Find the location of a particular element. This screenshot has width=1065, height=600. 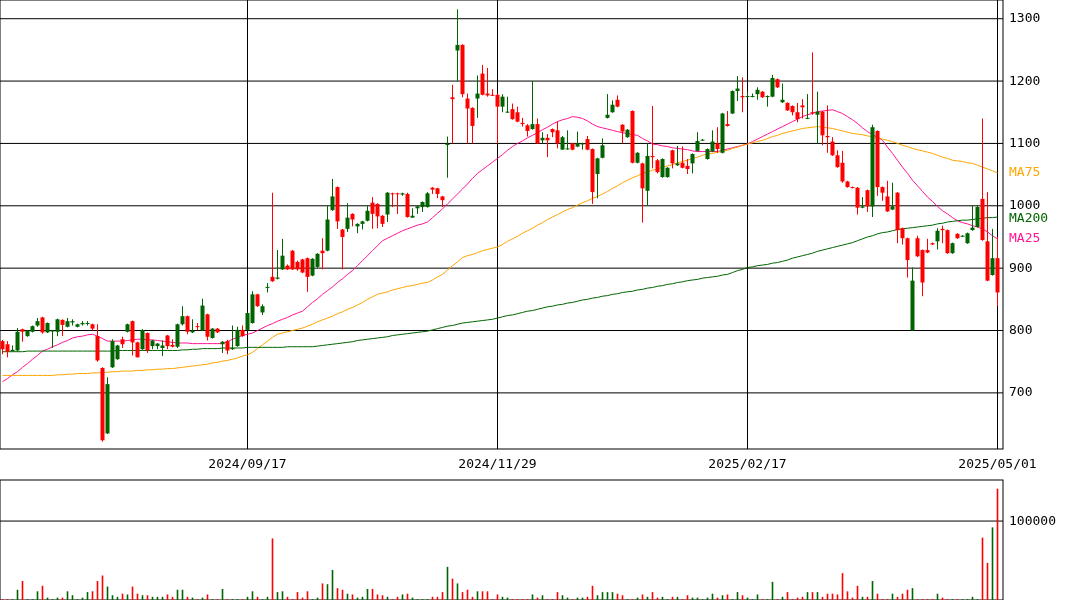

y-tick-label: 700 is located at coordinates (1021, 392).